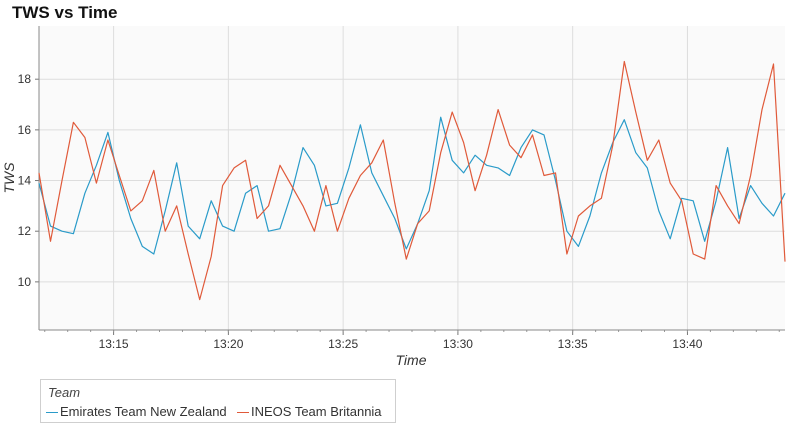 The width and height of the screenshot is (800, 427). What do you see at coordinates (25, 181) in the screenshot?
I see `y-tick-label: 14` at bounding box center [25, 181].